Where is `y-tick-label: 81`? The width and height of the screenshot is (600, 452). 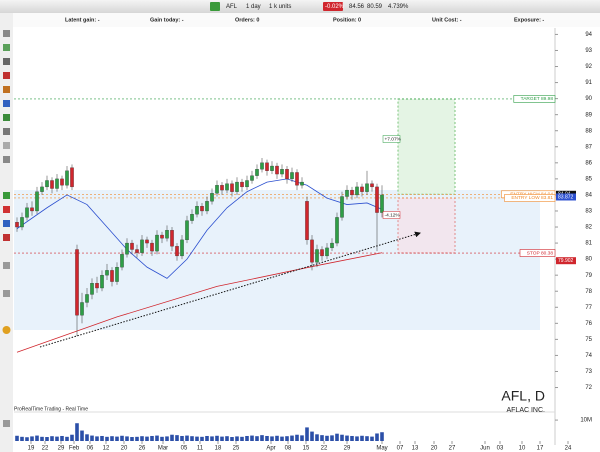 y-tick-label: 81 is located at coordinates (588, 244).